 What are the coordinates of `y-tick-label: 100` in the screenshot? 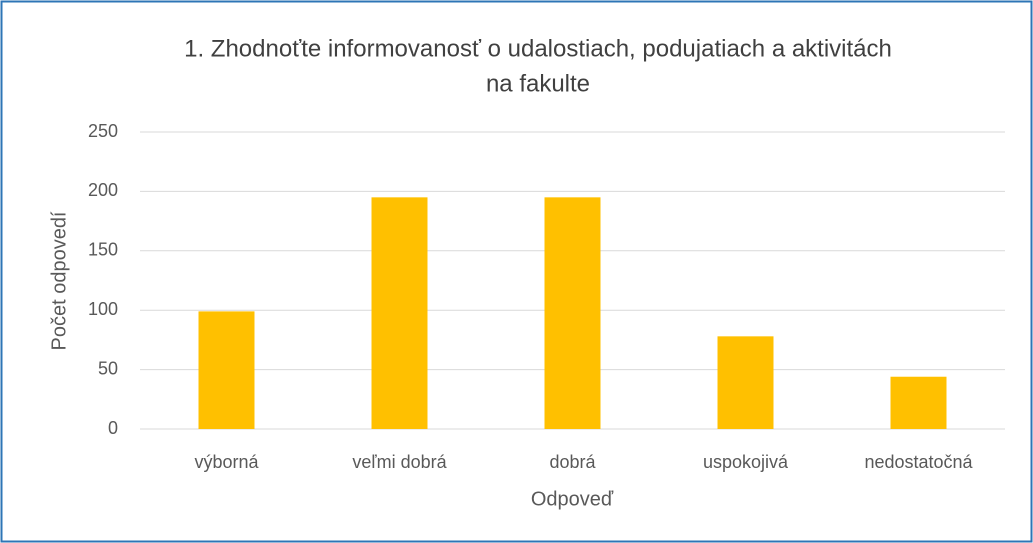 It's located at (103, 309).